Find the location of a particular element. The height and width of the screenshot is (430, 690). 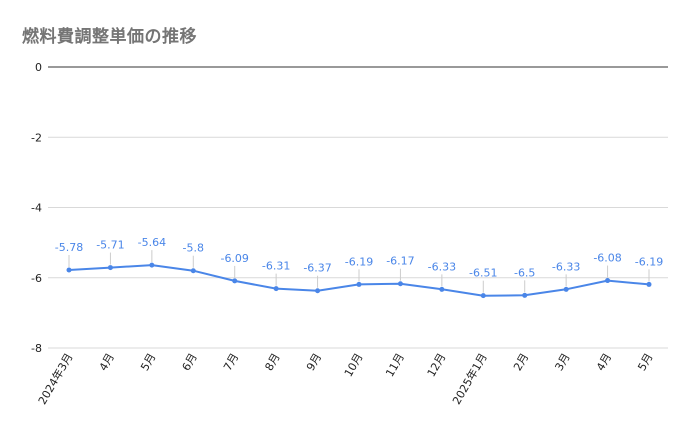

x-tick-label: 6月 is located at coordinates (190, 362).